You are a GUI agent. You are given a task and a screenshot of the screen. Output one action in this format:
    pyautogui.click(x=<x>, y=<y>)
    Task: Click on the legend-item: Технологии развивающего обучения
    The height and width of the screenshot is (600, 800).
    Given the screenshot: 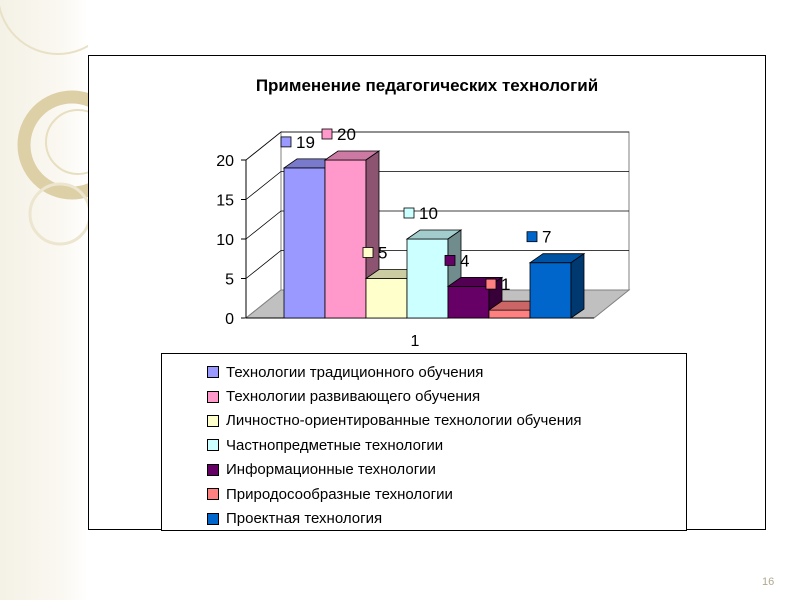 What is the action you would take?
    pyautogui.click(x=446, y=396)
    